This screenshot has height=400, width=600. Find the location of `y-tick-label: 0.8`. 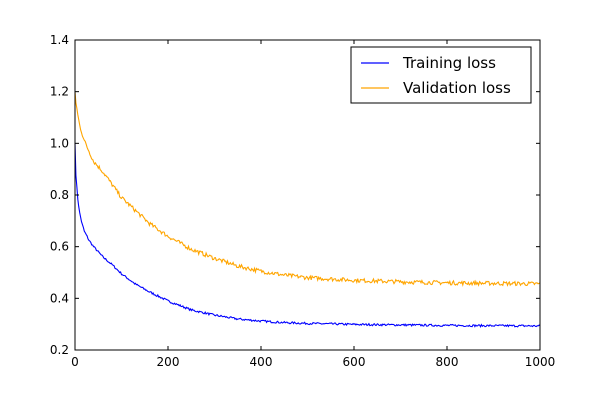

y-tick-label: 0.8 is located at coordinates (59, 195).